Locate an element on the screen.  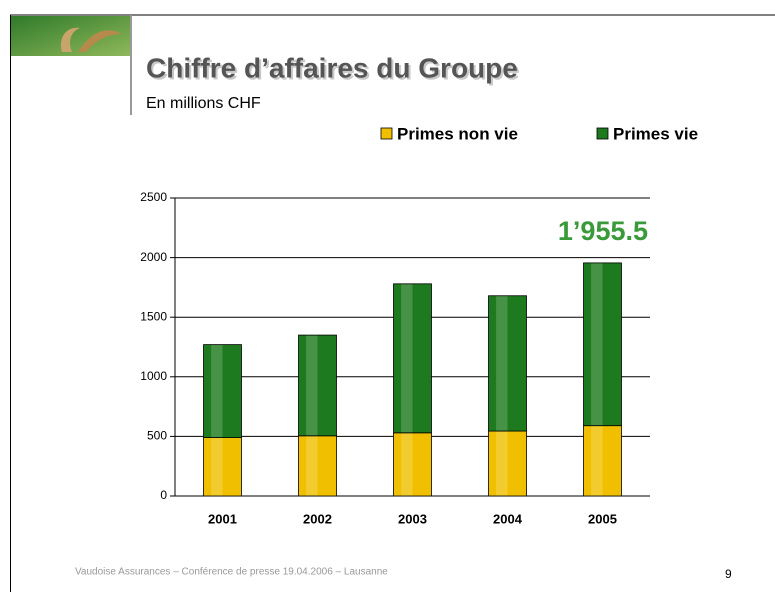
y-tick-label: 1500 is located at coordinates (153, 316).